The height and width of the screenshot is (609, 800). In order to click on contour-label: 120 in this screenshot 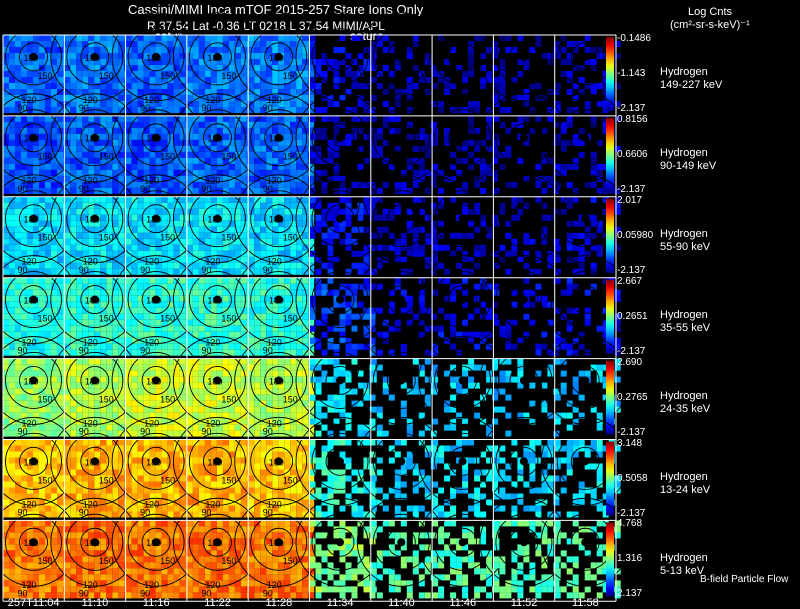, I will do `click(90, 262)`.